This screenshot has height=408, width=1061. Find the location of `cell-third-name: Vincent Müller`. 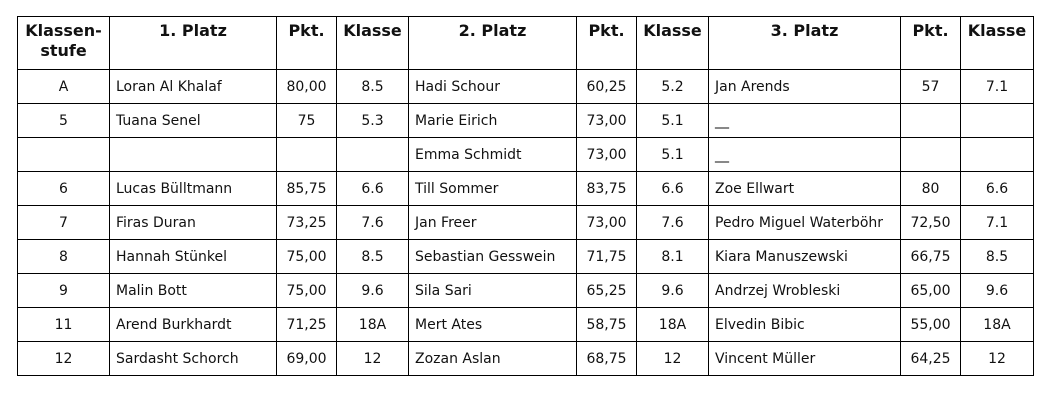

cell-third-name: Vincent Müller is located at coordinates (804, 358).